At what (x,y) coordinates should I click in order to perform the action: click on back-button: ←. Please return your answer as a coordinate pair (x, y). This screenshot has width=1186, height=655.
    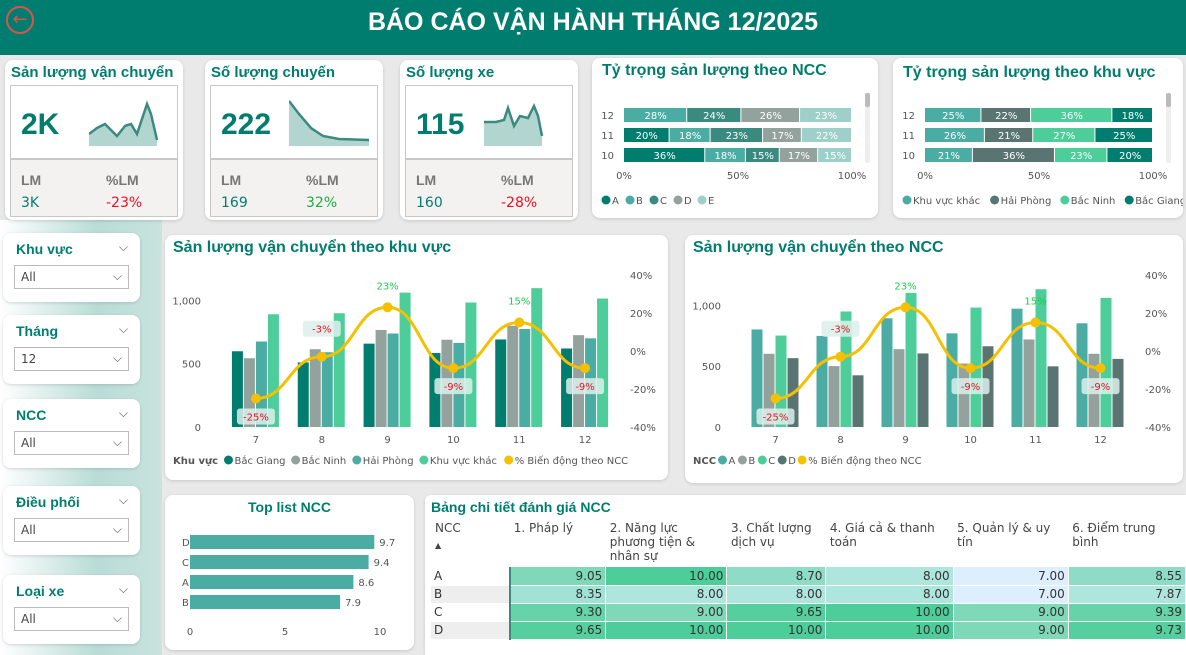
    Looking at the image, I should click on (20, 20).